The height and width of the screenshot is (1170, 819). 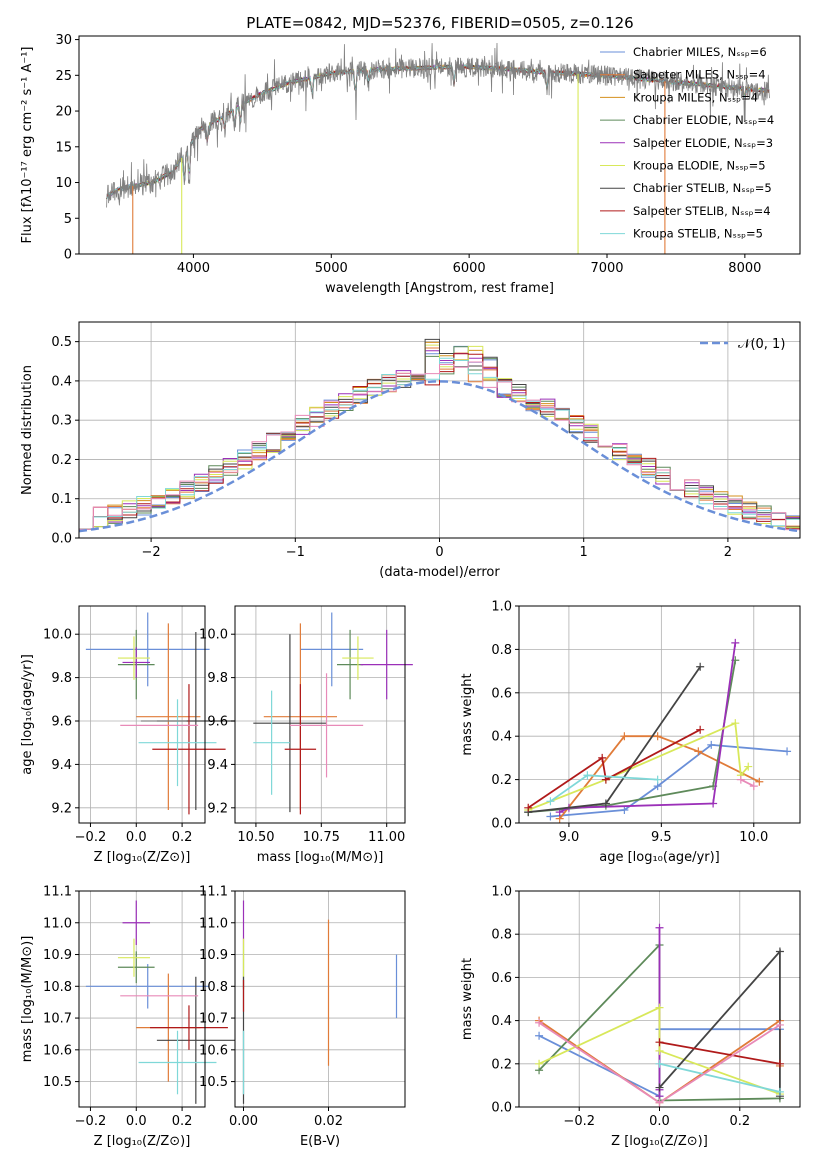 What do you see at coordinates (699, 75) in the screenshot?
I see `legend-entry: Salpeter MILES, Nₛₛₚ=4` at bounding box center [699, 75].